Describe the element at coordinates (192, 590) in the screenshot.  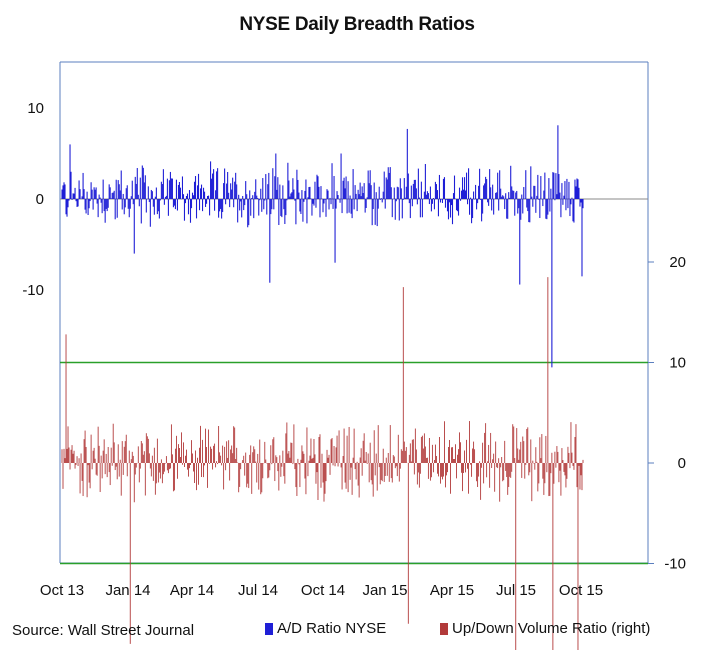
I see `x-tick-label: Apr 14` at that location.